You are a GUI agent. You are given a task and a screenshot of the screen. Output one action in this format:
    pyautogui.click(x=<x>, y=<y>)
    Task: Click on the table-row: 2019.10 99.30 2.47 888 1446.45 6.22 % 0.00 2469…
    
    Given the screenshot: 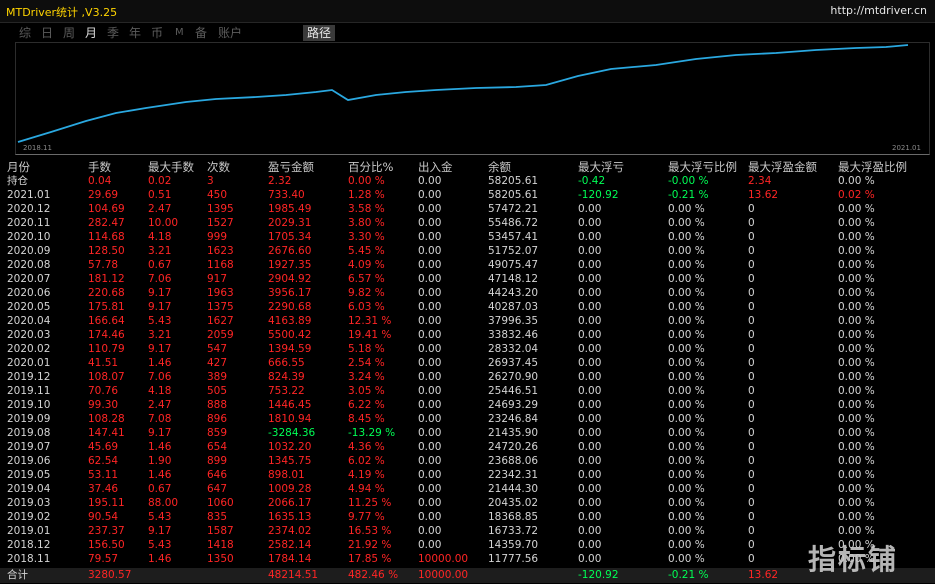 What is the action you would take?
    pyautogui.click(x=467, y=405)
    